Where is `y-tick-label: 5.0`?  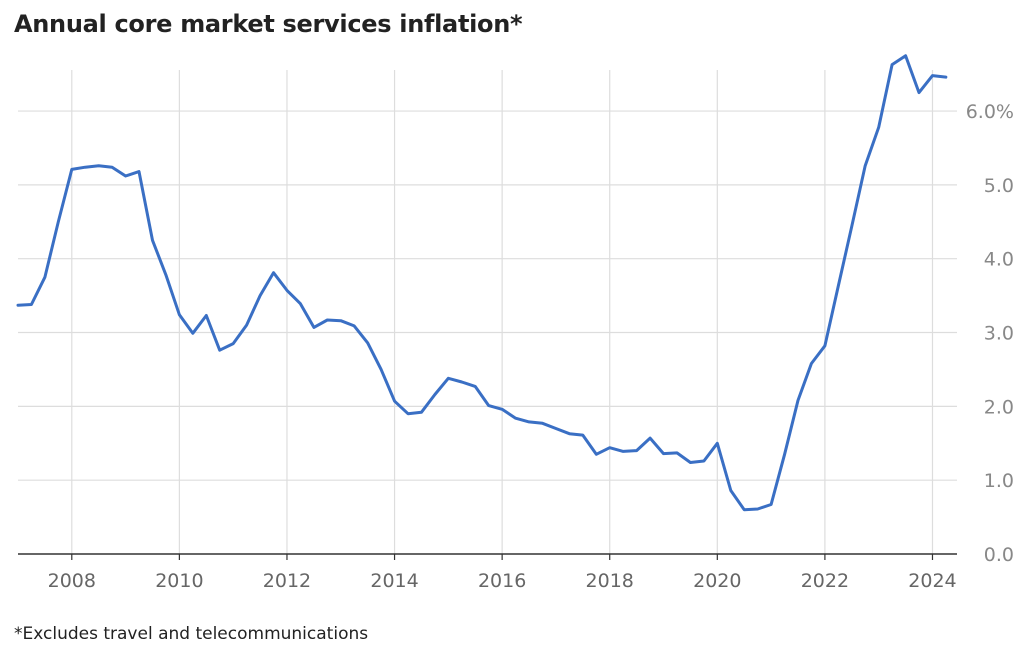
y-tick-label: 5.0 is located at coordinates (999, 186).